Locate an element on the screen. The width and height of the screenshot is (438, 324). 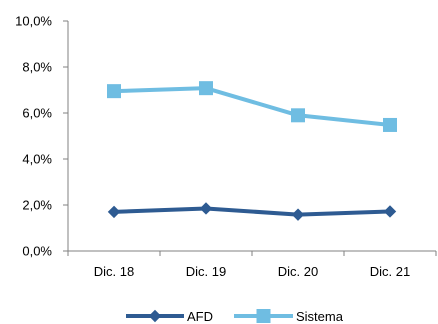
y-axis-ticks: 0,0% 2,0% 4,0% 6,0% 8,0% 10,0% is located at coordinates (41, 136).